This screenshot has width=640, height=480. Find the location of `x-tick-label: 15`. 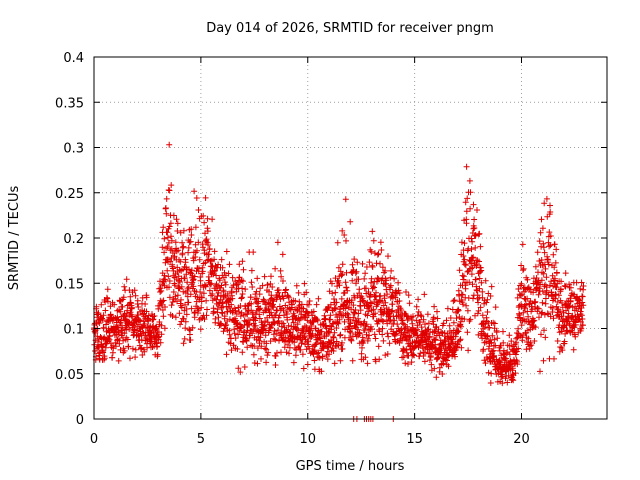

x-tick-label: 15 is located at coordinates (414, 439).